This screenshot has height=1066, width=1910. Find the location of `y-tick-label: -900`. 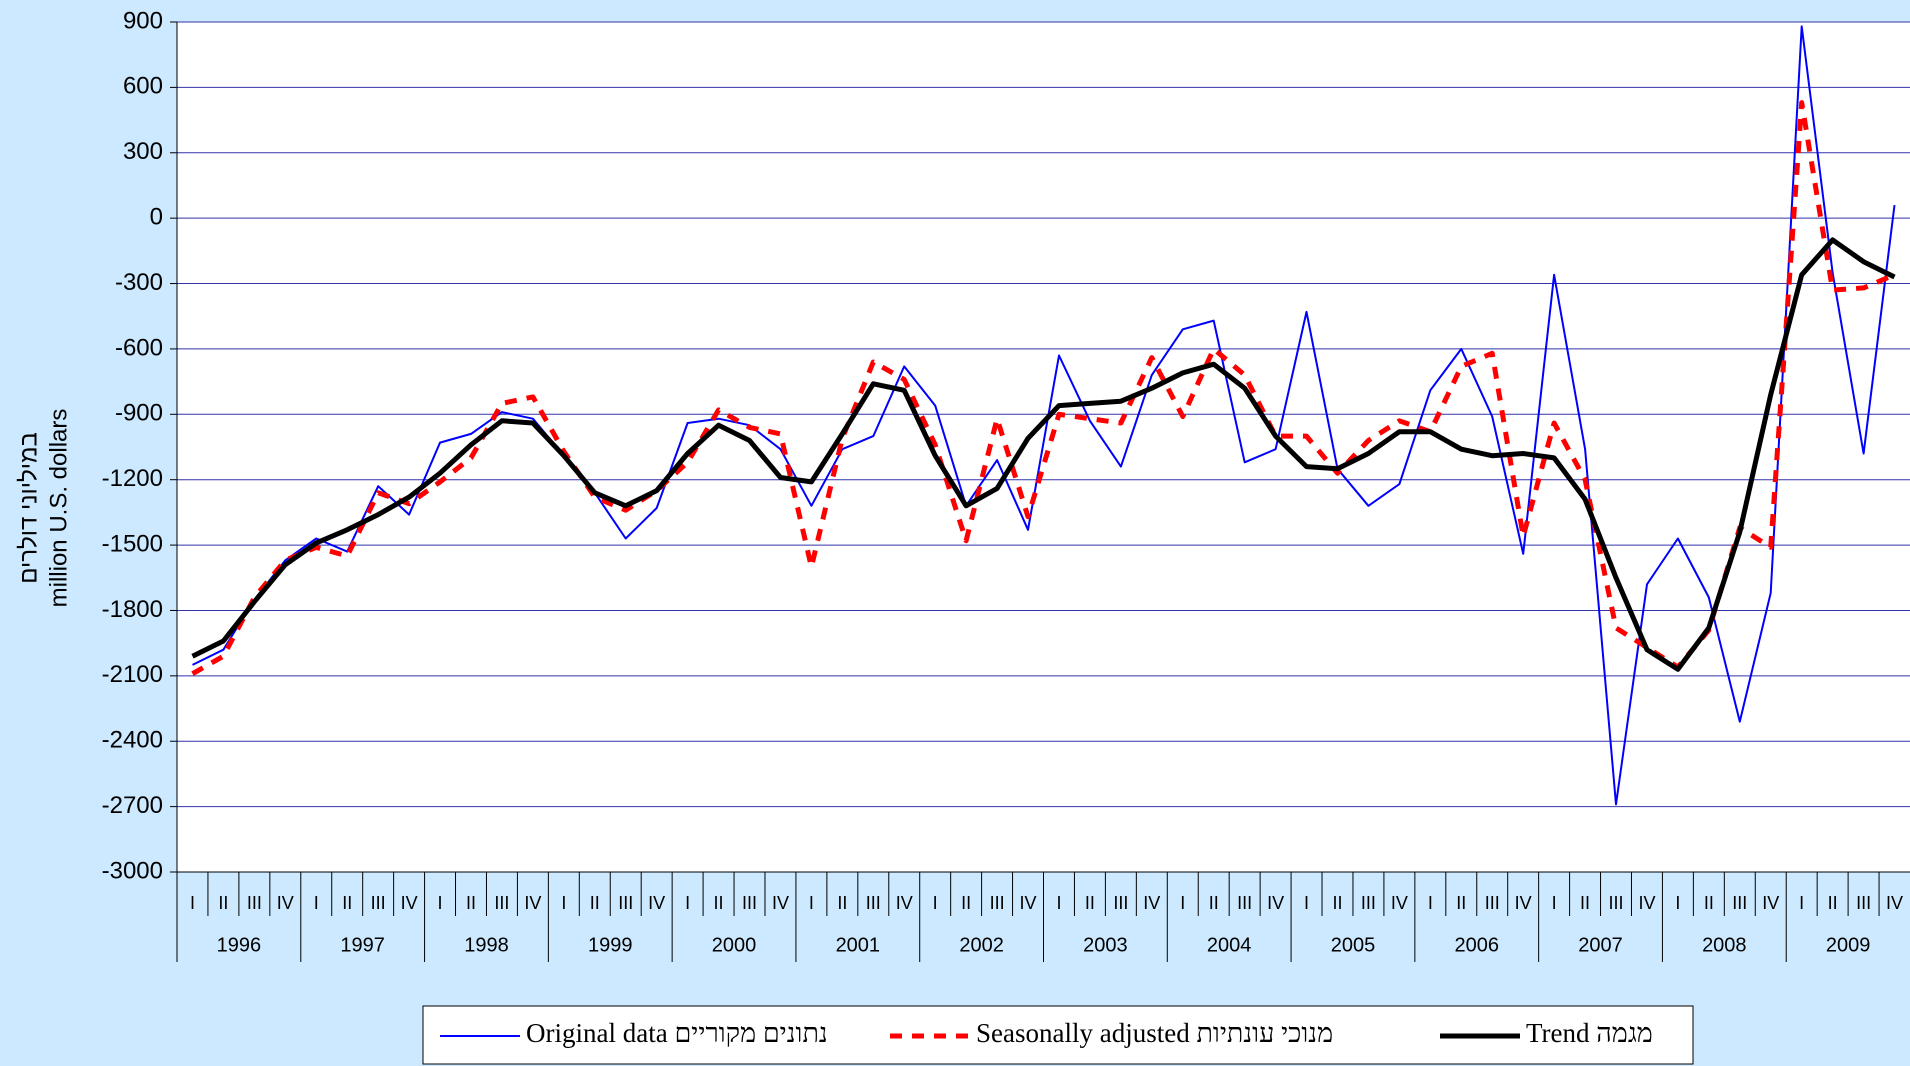

y-tick-label: -900 is located at coordinates (139, 413).